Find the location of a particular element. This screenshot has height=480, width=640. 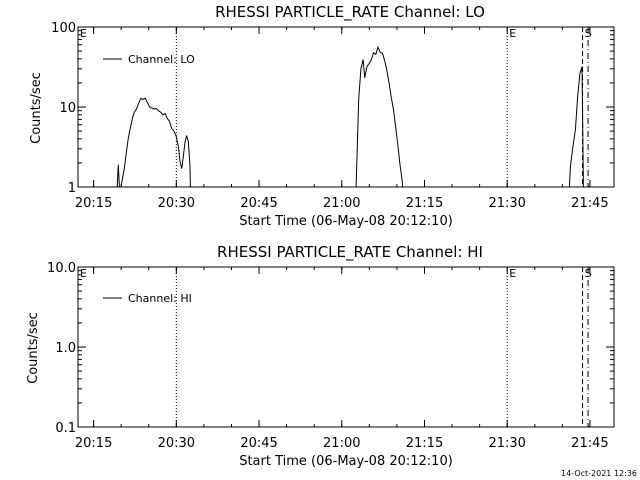

legend-label: Channel: HI is located at coordinates (160, 298).